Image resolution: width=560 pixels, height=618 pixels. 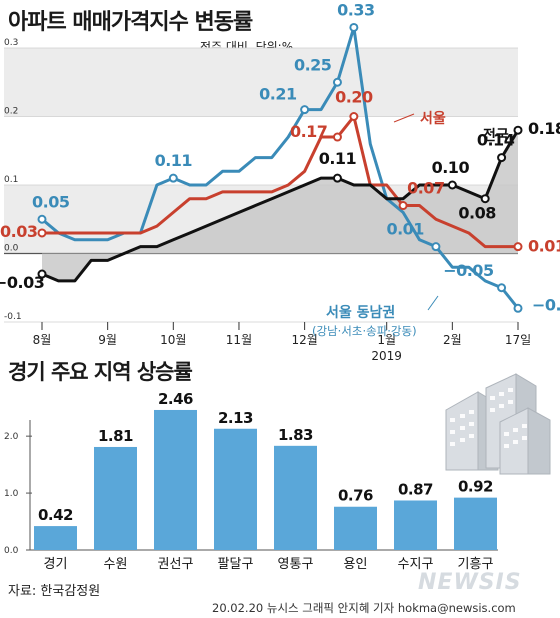 What do you see at coordinates (433, 118) in the screenshot?
I see `legend-label-seoul: 서울` at bounding box center [433, 118].